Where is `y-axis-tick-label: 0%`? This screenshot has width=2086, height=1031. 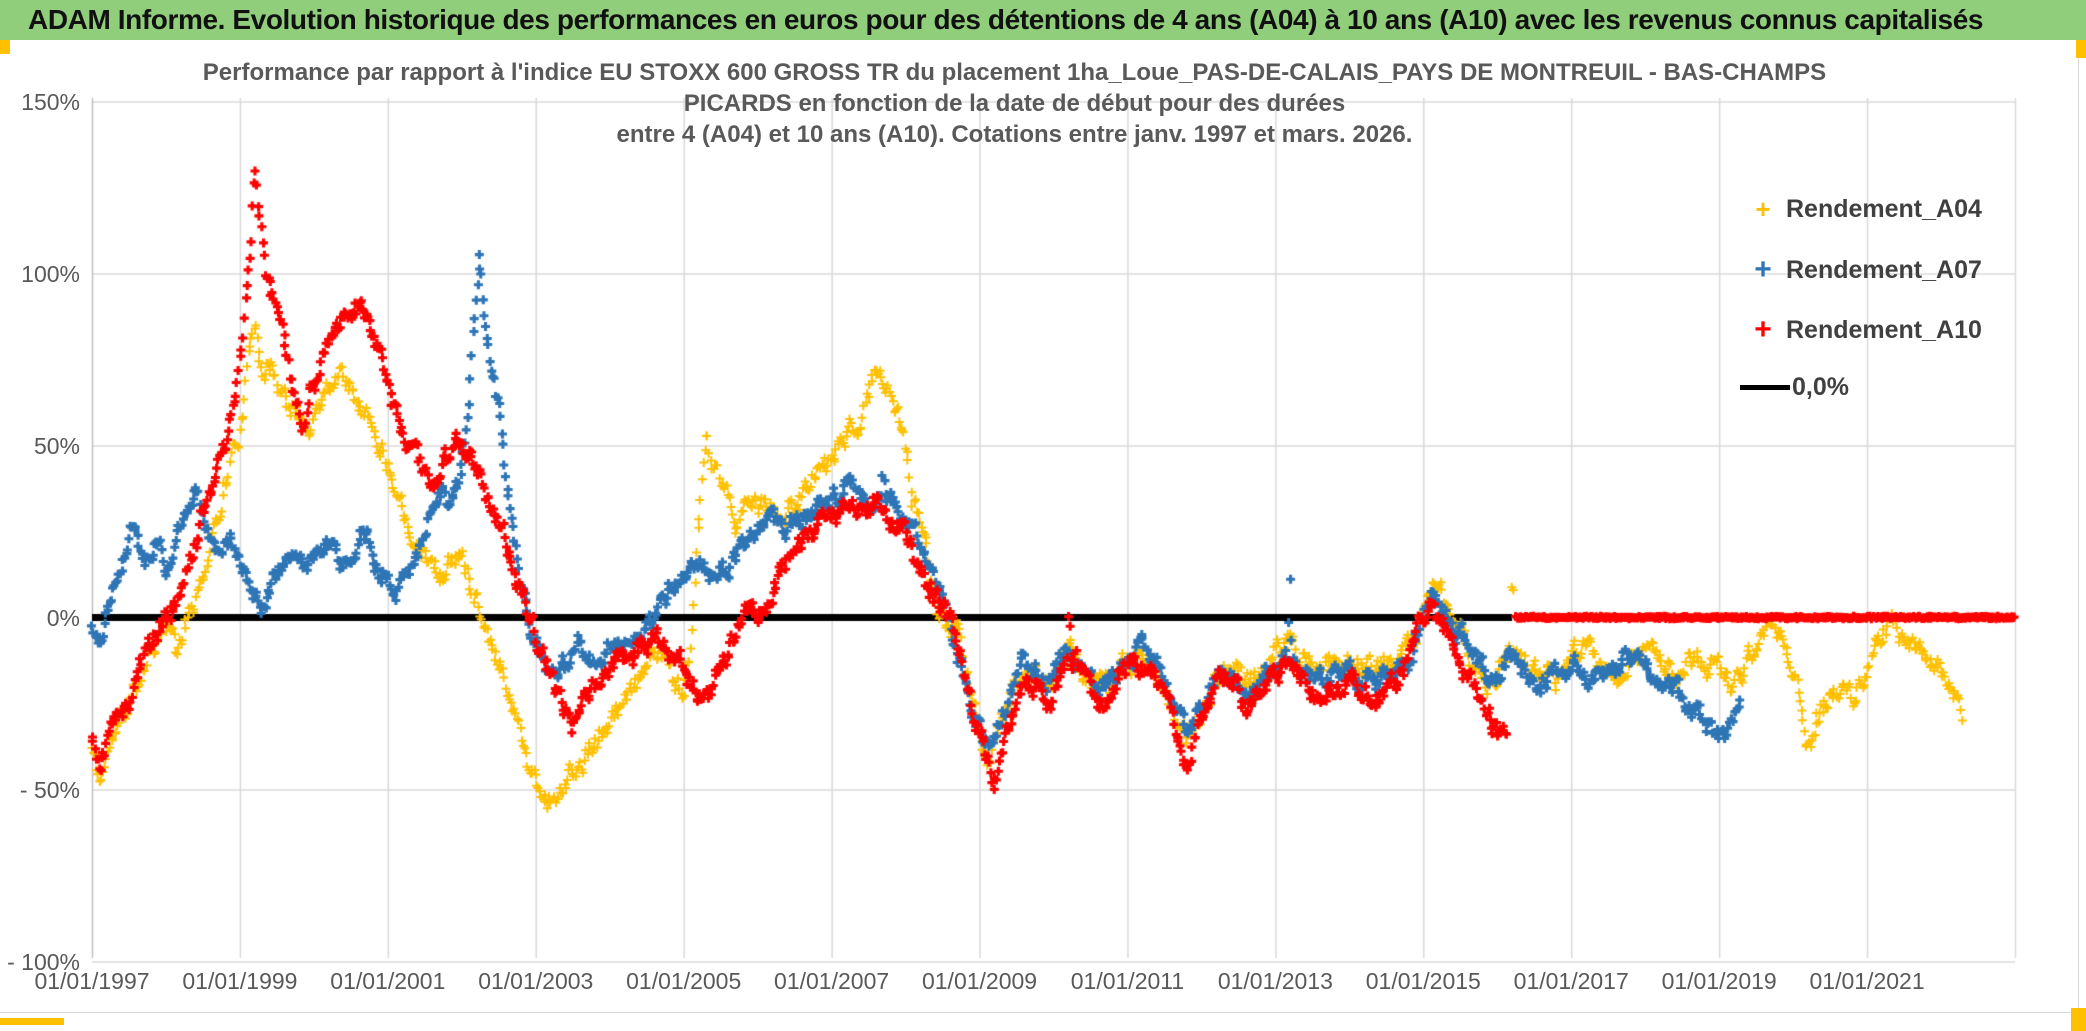
y-axis-tick-label: 0% is located at coordinates (63, 617).